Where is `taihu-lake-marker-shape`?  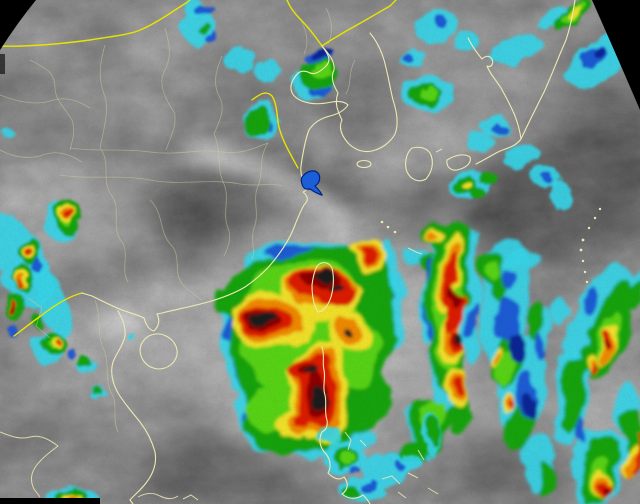
taihu-lake-marker-shape is located at coordinates (311, 183).